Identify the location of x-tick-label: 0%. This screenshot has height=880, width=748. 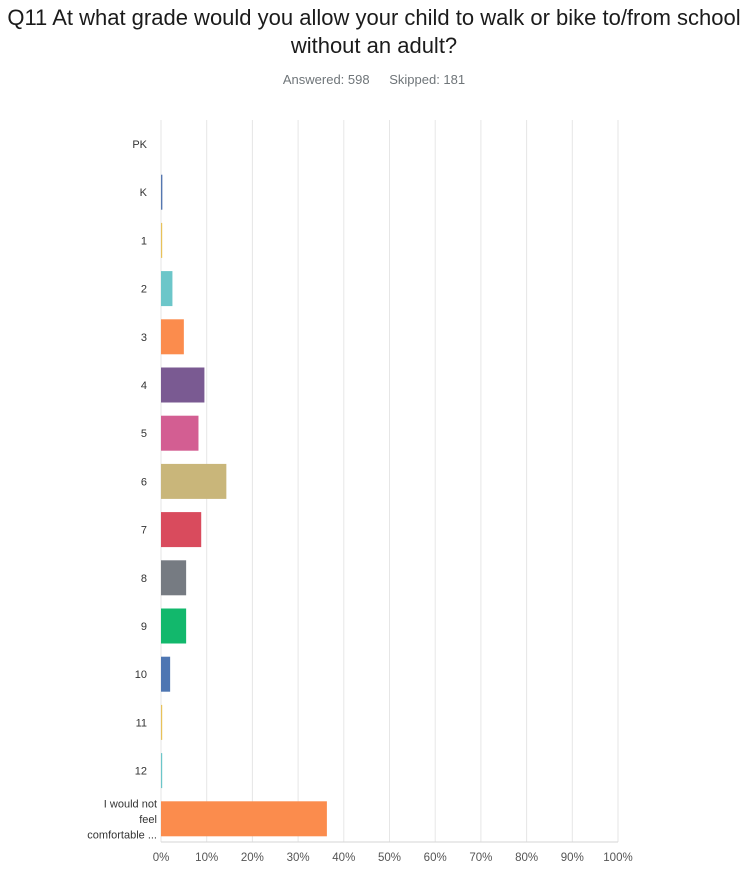
(161, 858).